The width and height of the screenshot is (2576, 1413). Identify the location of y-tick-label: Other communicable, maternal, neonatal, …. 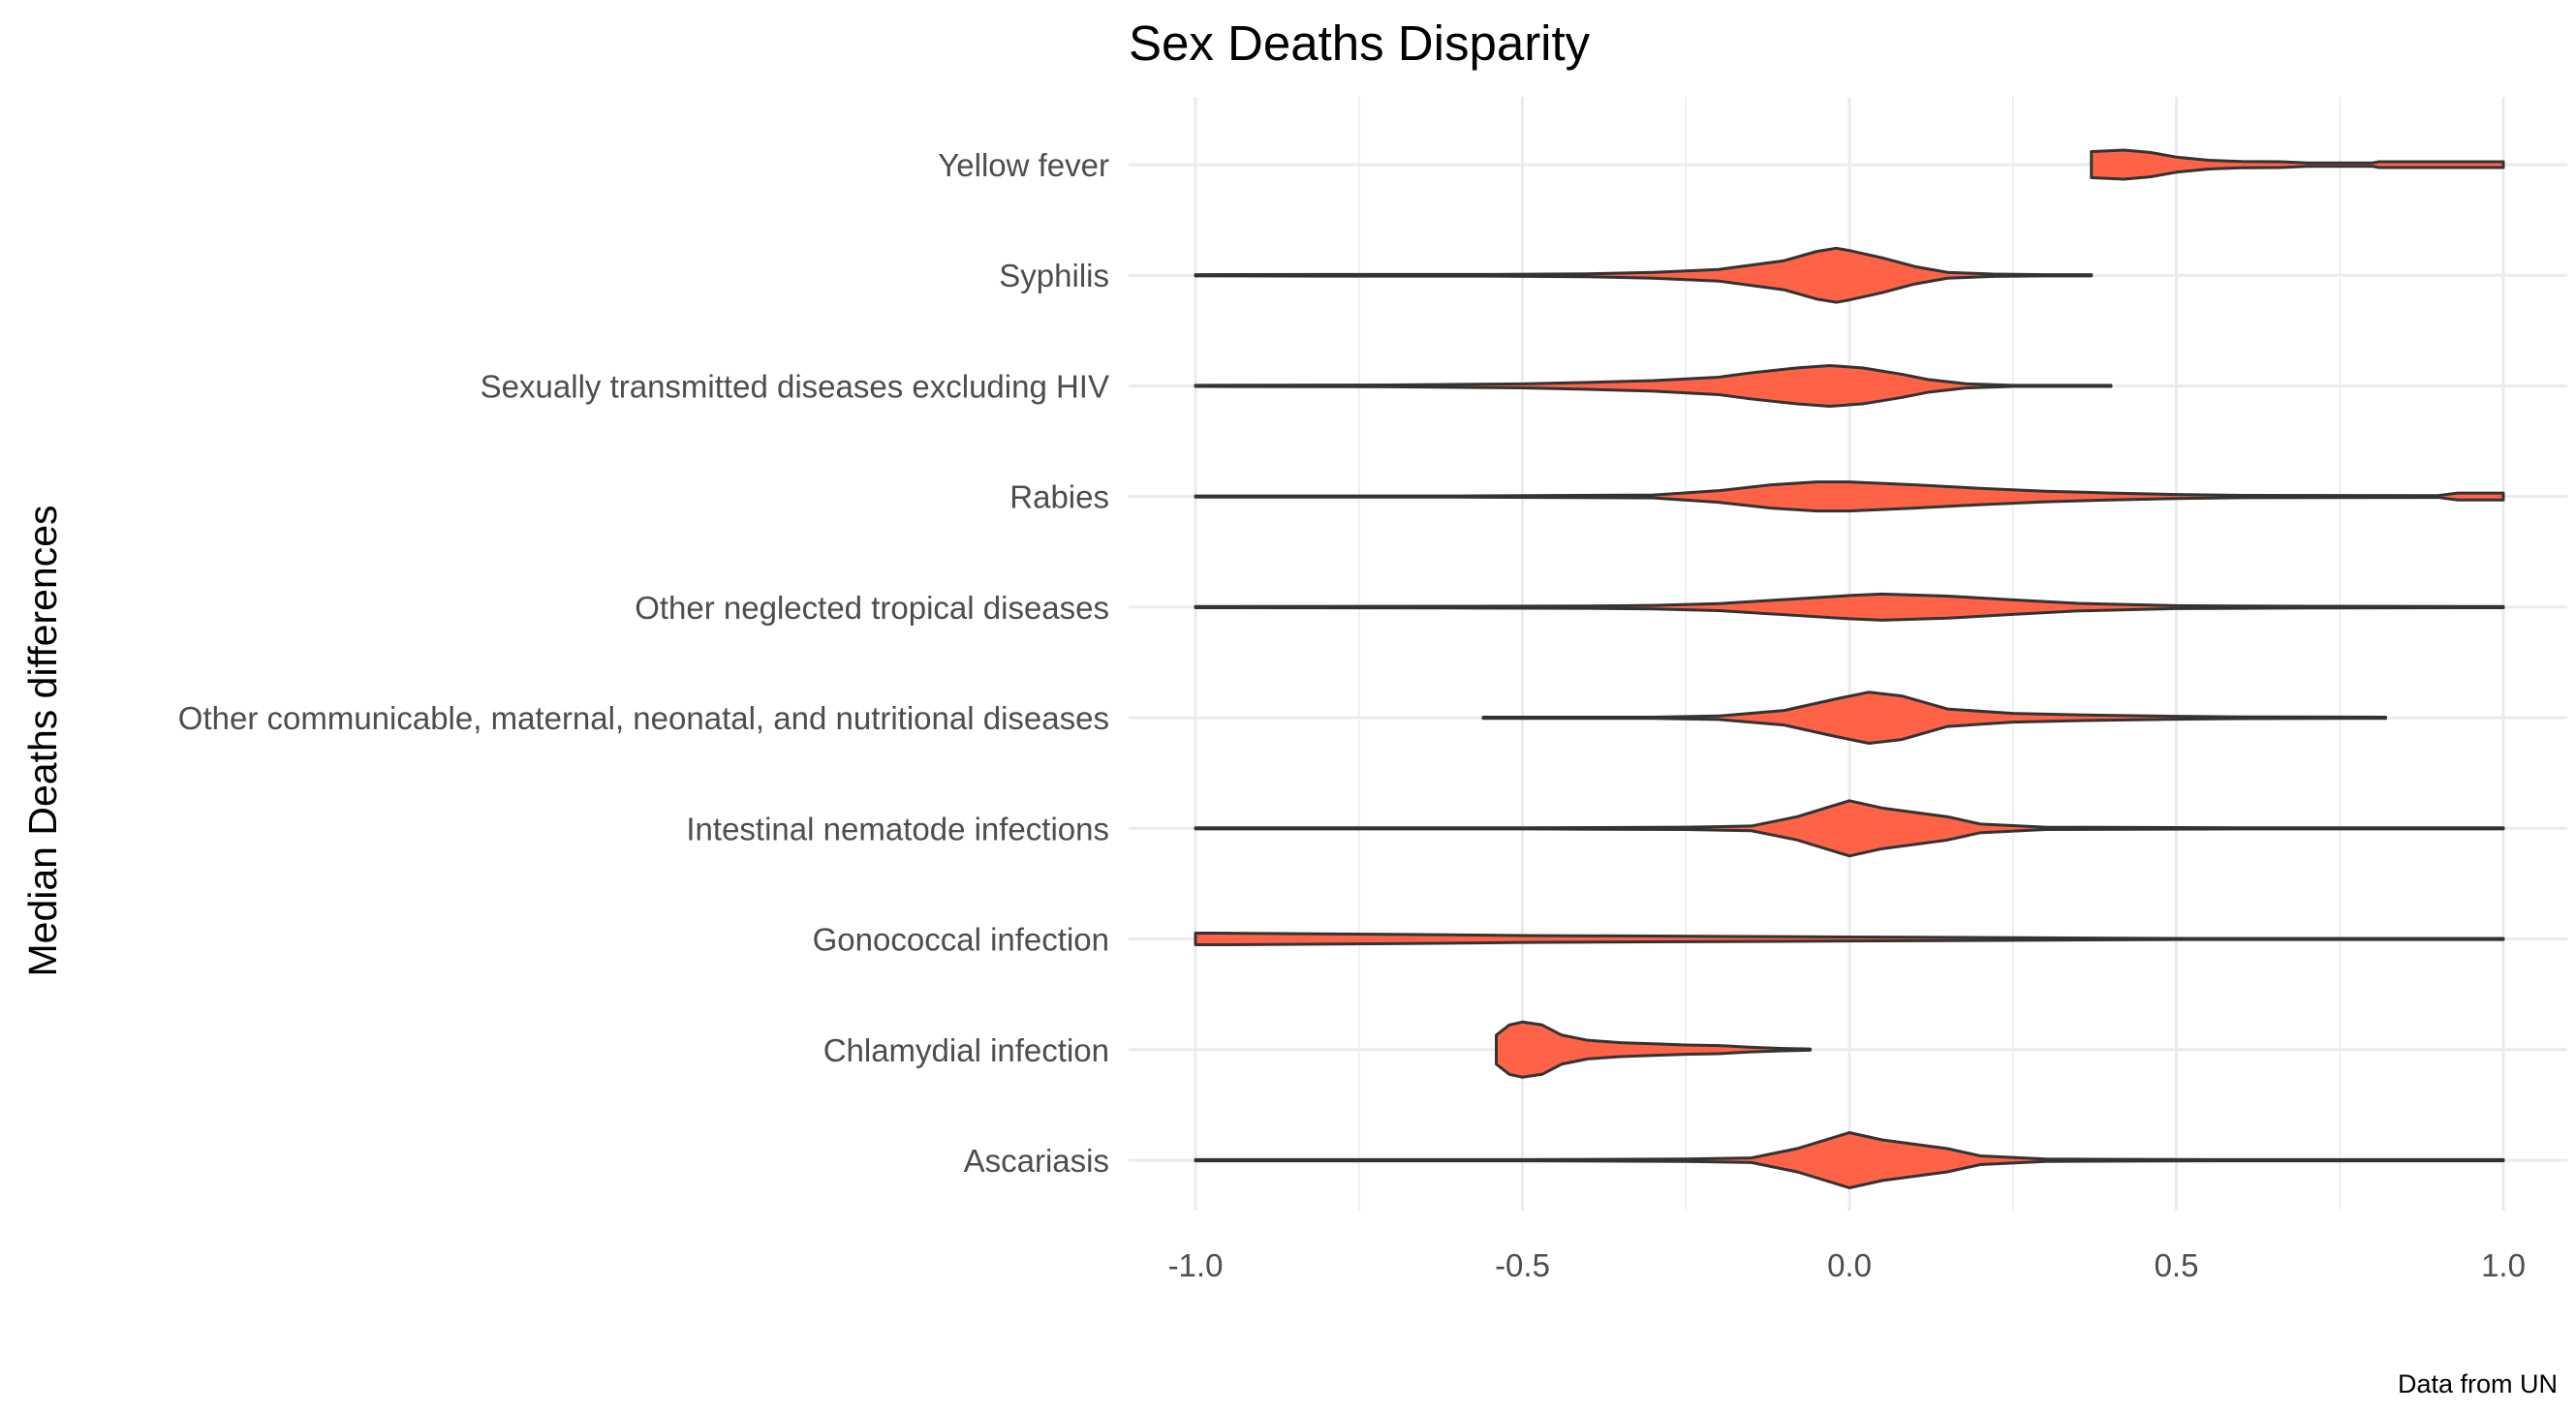
(643, 718).